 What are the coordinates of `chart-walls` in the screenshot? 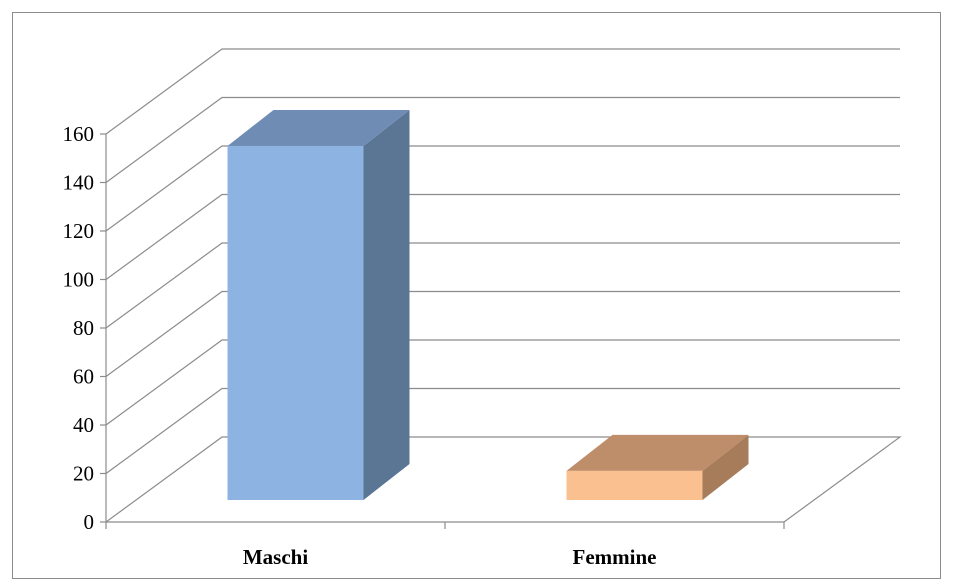 It's located at (503, 479).